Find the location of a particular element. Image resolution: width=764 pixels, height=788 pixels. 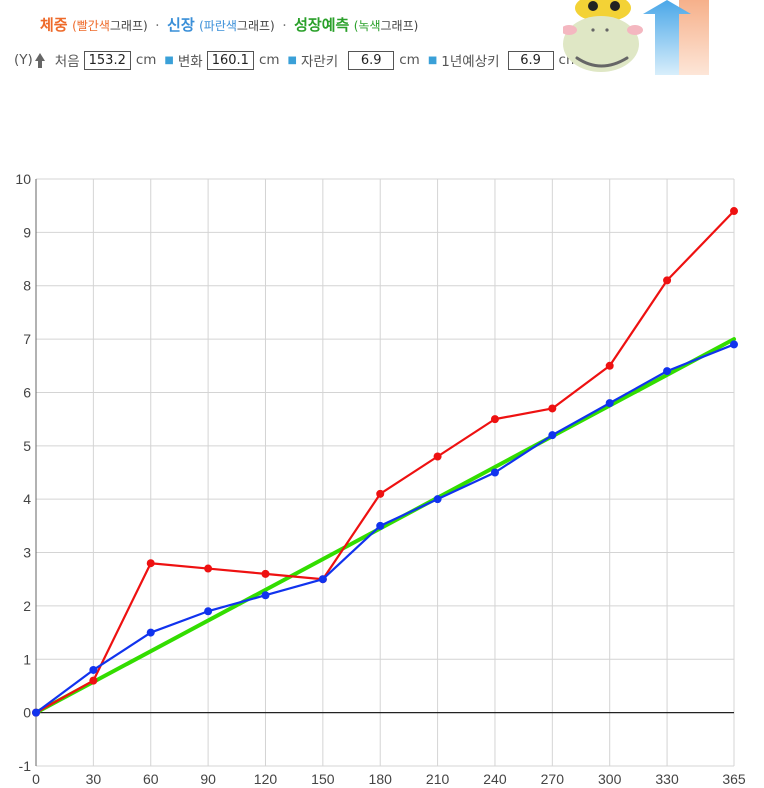

x-tick-label: 300 is located at coordinates (610, 779).